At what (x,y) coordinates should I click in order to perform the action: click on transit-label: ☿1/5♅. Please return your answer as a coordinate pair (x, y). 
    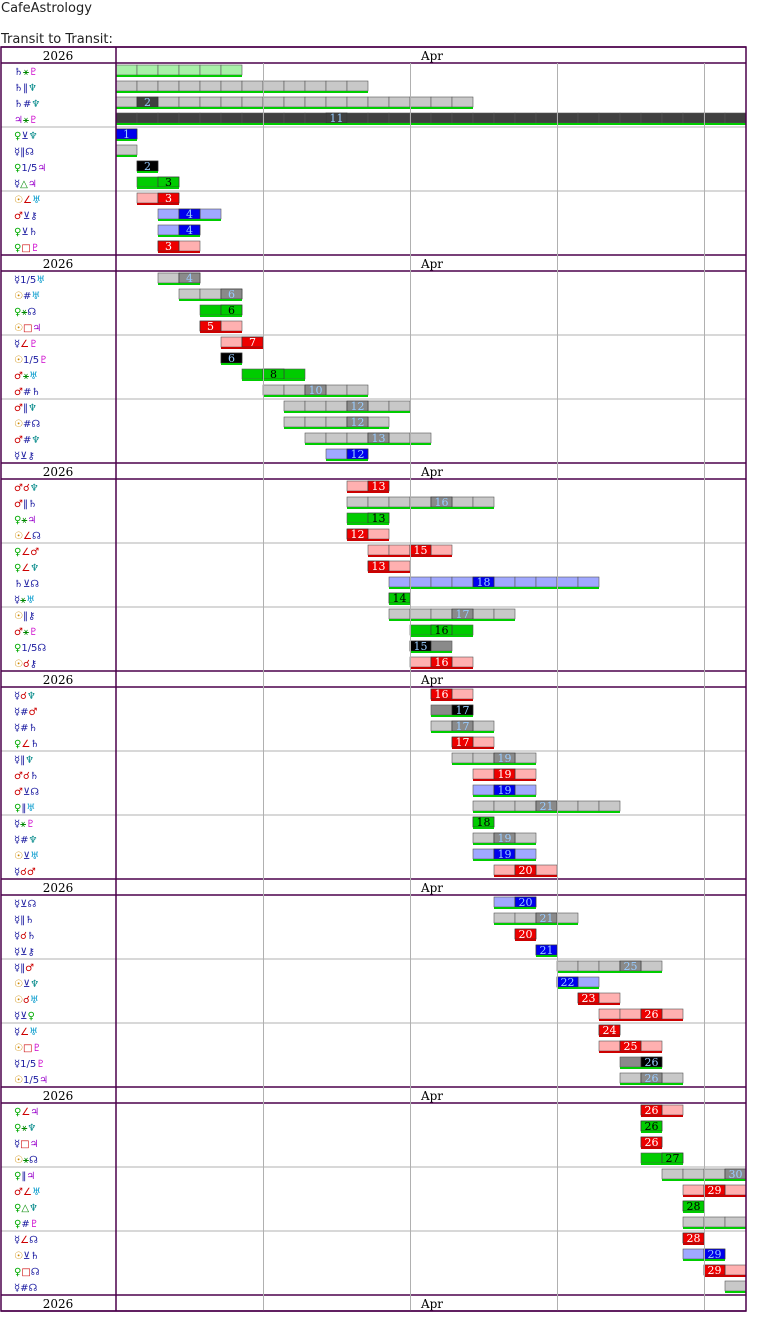
    Looking at the image, I should click on (29, 280).